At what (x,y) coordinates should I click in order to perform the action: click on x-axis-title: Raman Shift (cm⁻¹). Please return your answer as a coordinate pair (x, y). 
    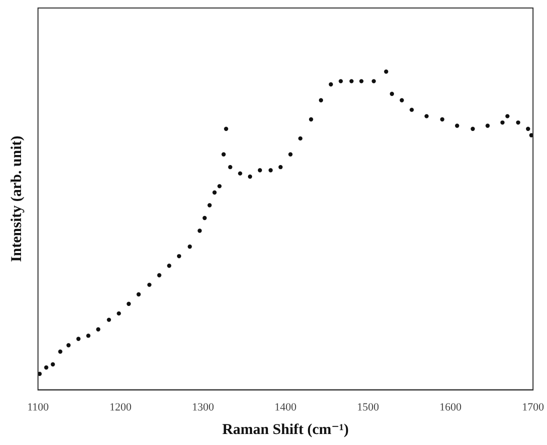
    Looking at the image, I should click on (285, 430).